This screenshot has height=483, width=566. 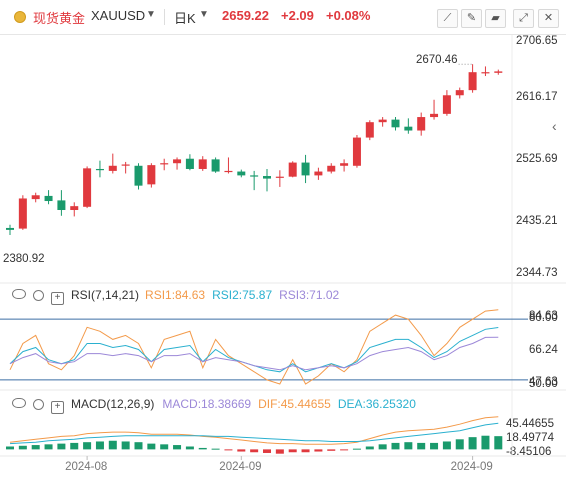 I want to click on x-axis-date-label: 2024-08, so click(x=86, y=467).